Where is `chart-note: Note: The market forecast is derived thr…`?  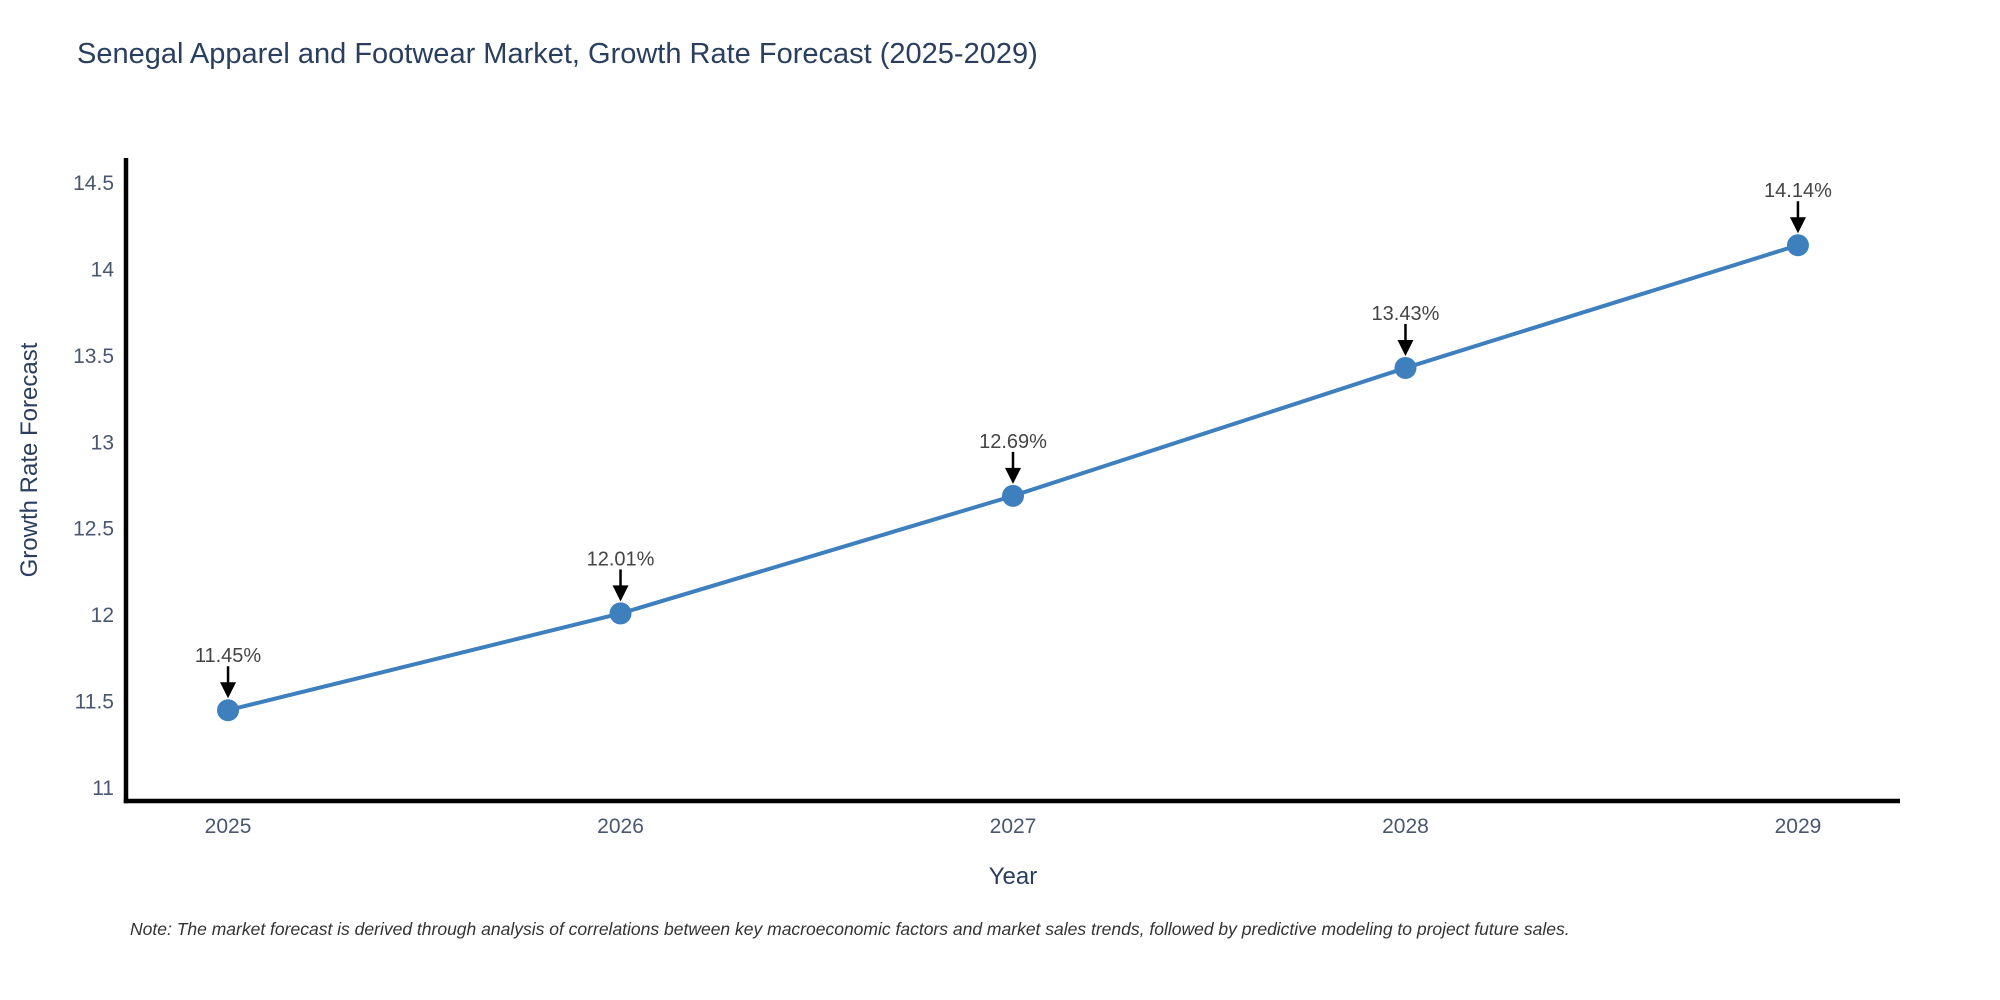 chart-note: Note: The market forecast is derived thr… is located at coordinates (850, 929).